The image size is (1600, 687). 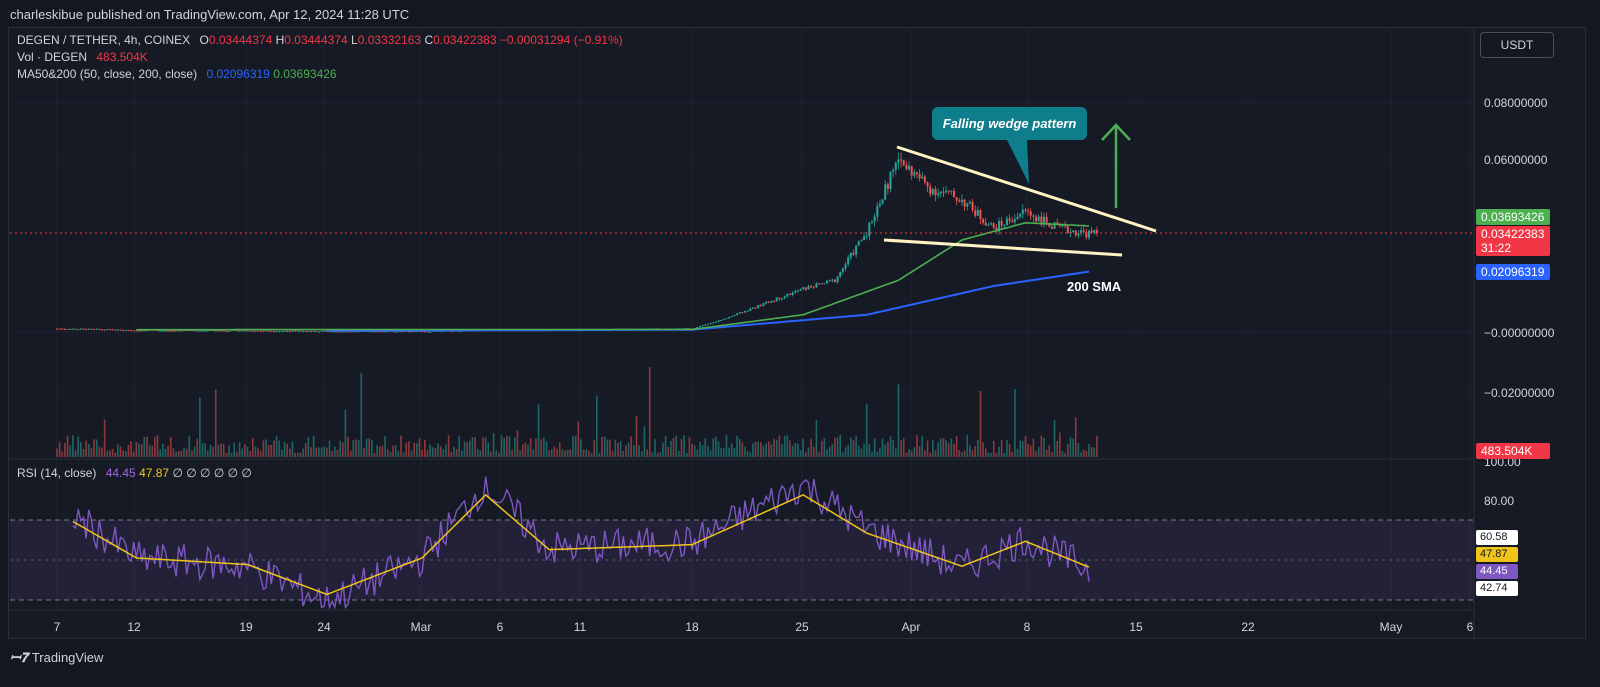 What do you see at coordinates (1516, 160) in the screenshot?
I see `price-tick-0.06: 0.06000000` at bounding box center [1516, 160].